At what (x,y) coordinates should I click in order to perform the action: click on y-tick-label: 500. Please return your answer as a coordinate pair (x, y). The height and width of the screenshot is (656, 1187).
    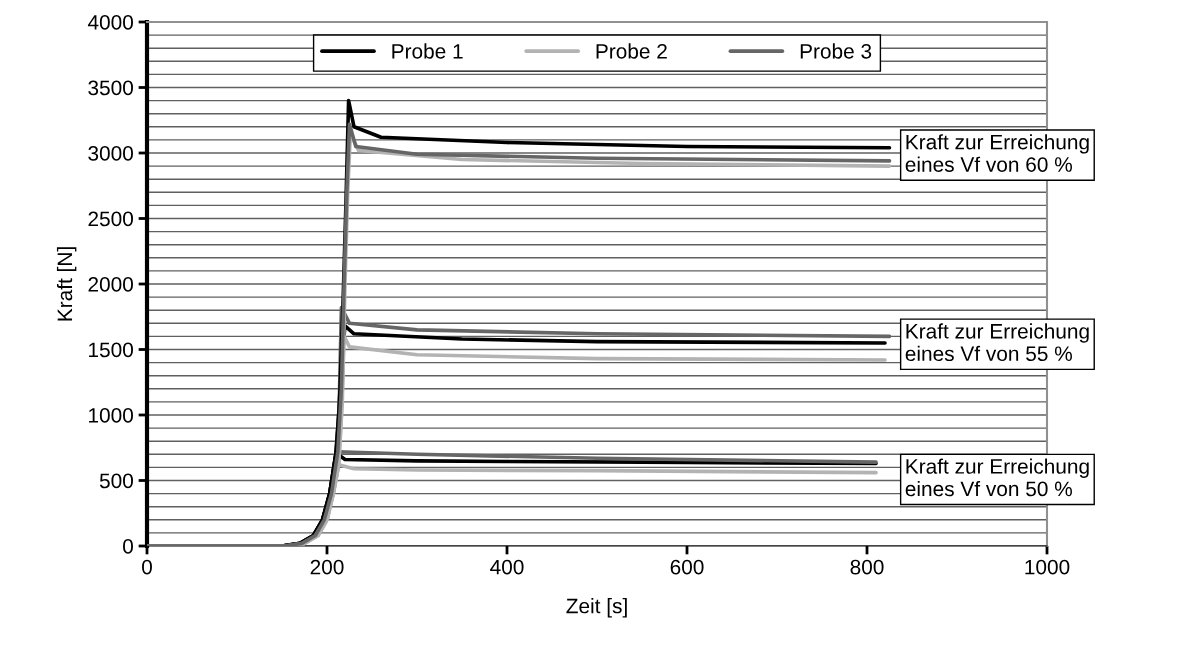
    Looking at the image, I should click on (116, 481).